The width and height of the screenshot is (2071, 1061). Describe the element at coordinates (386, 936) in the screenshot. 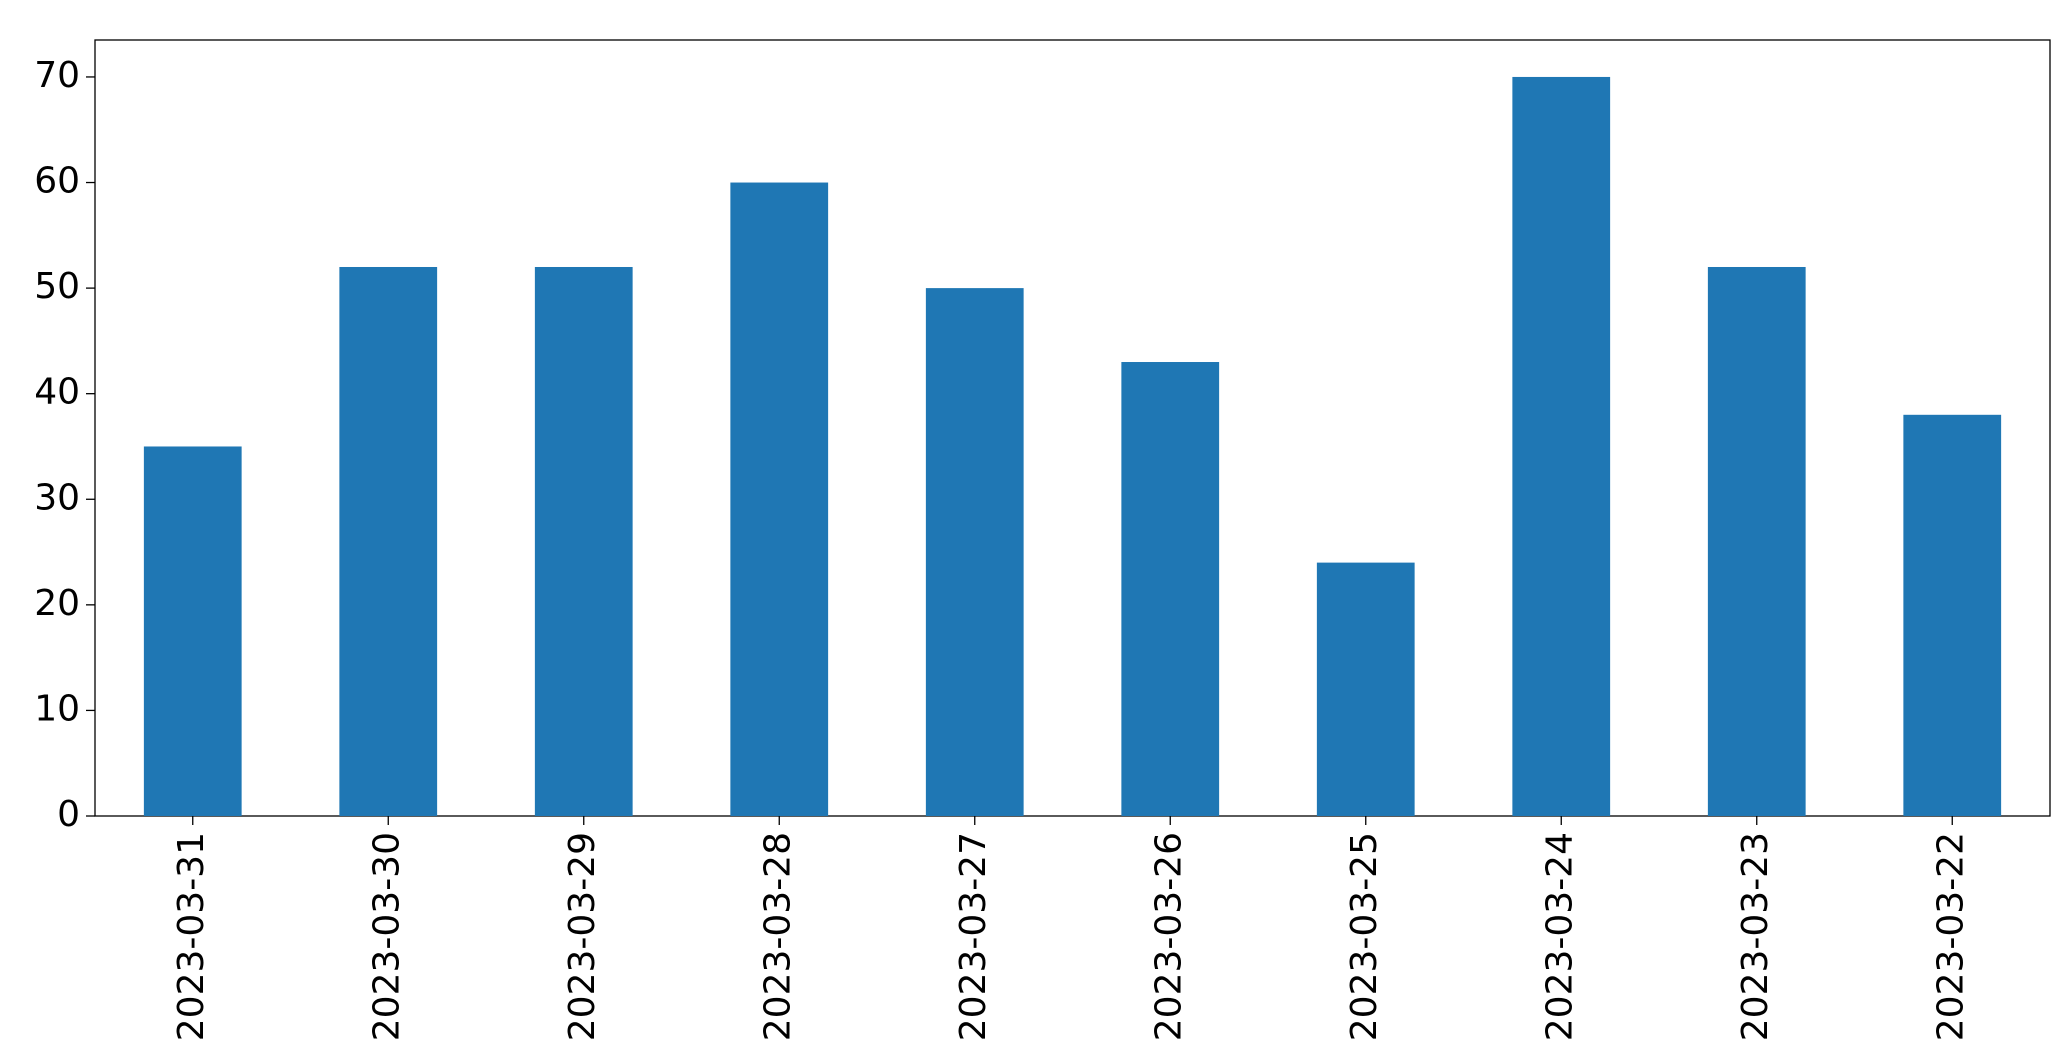

I see `x-tick-label: 2023-03-30` at that location.